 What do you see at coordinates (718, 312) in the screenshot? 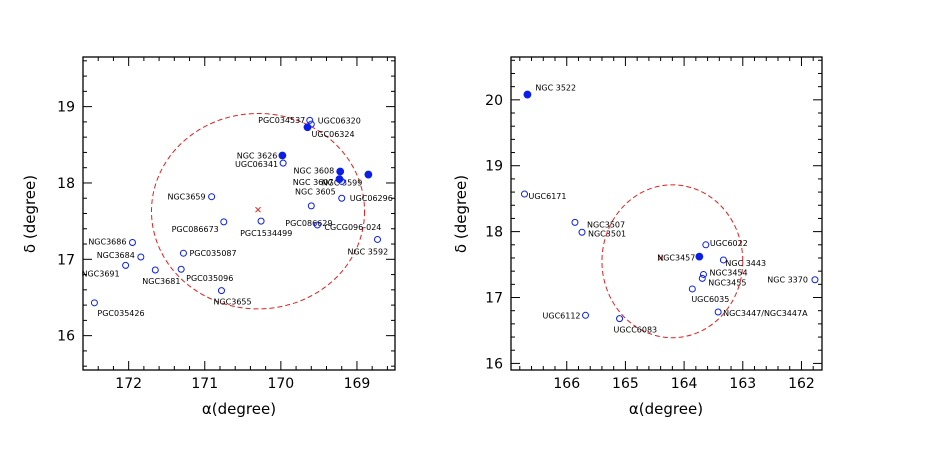
I see `galaxy-point-ngc3447-ngc3447a` at bounding box center [718, 312].